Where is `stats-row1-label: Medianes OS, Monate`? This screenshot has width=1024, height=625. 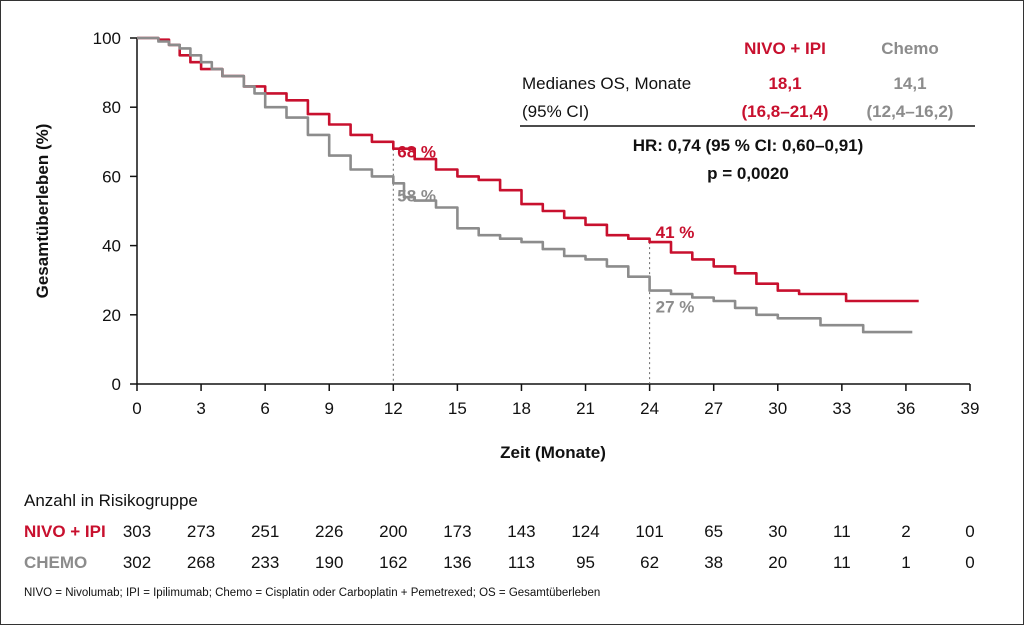
stats-row1-label: Medianes OS, Monate is located at coordinates (606, 83).